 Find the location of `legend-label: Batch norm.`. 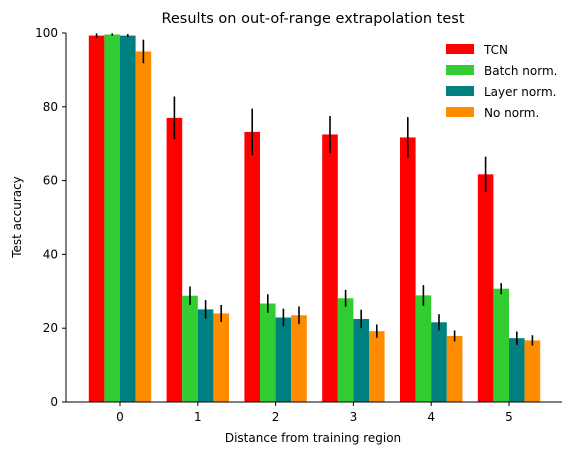

legend-label: Batch norm. is located at coordinates (520, 71).